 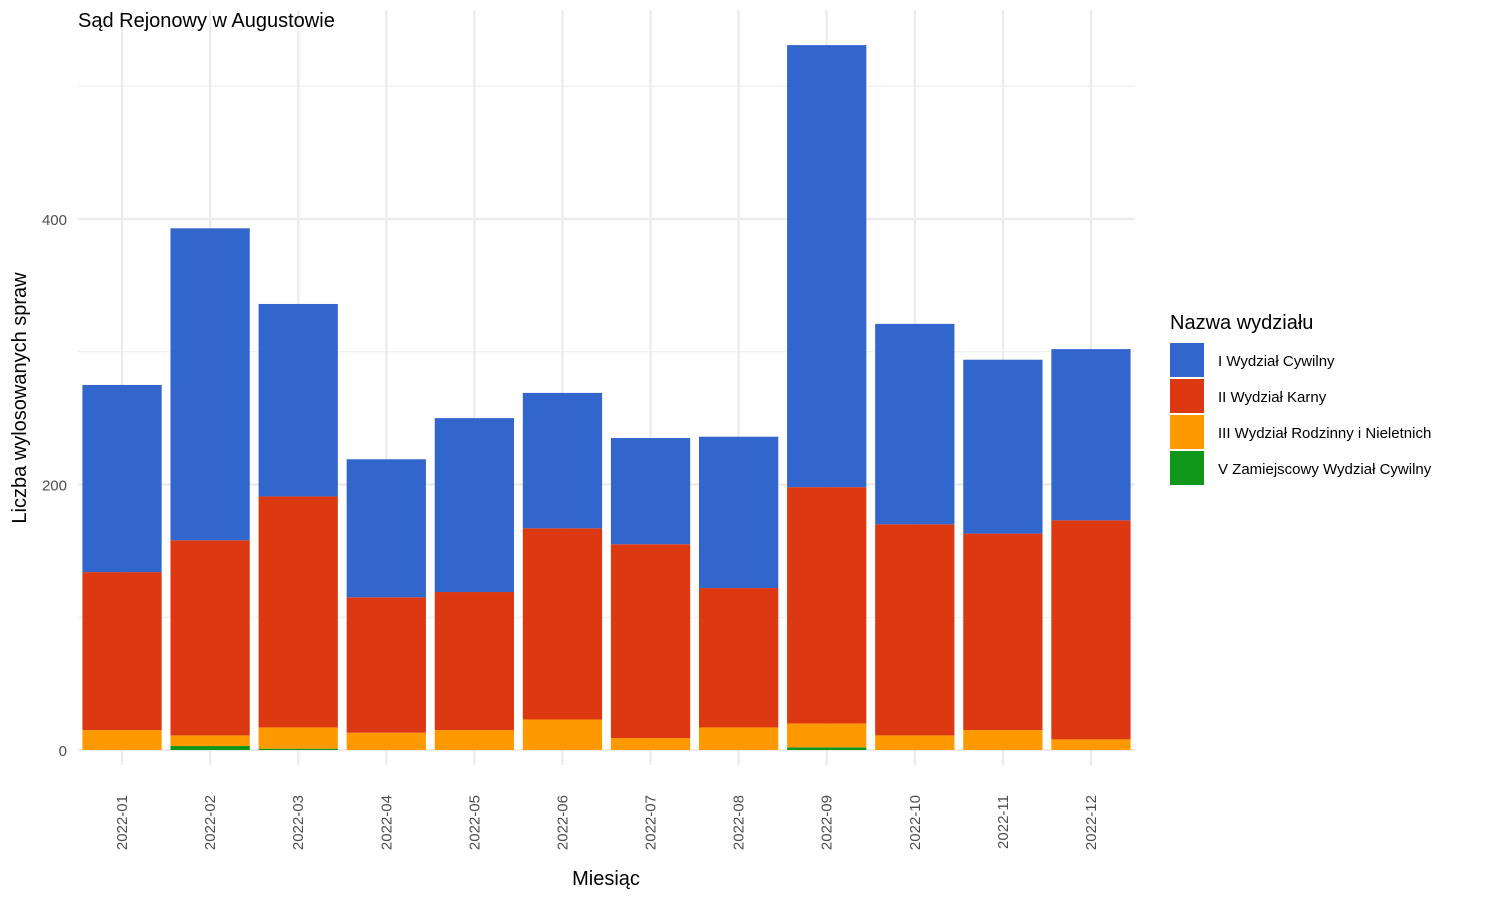 I want to click on y-axis-title: Liczba wylosowanych spraw, so click(x=20, y=398).